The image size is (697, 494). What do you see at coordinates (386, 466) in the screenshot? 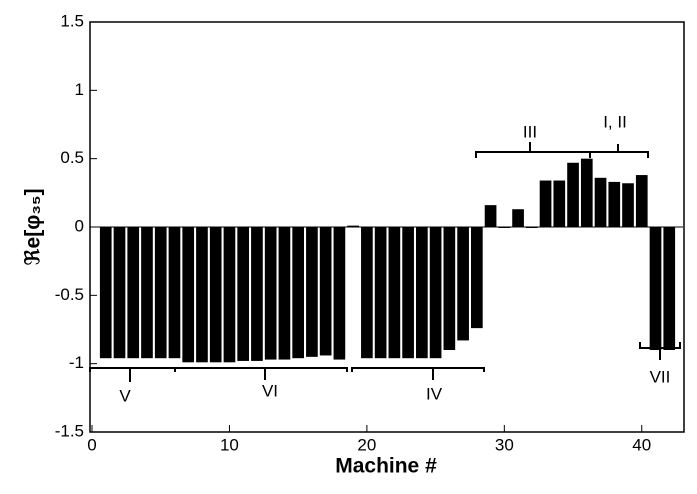
I see `x-axis-label: Machine #` at bounding box center [386, 466].